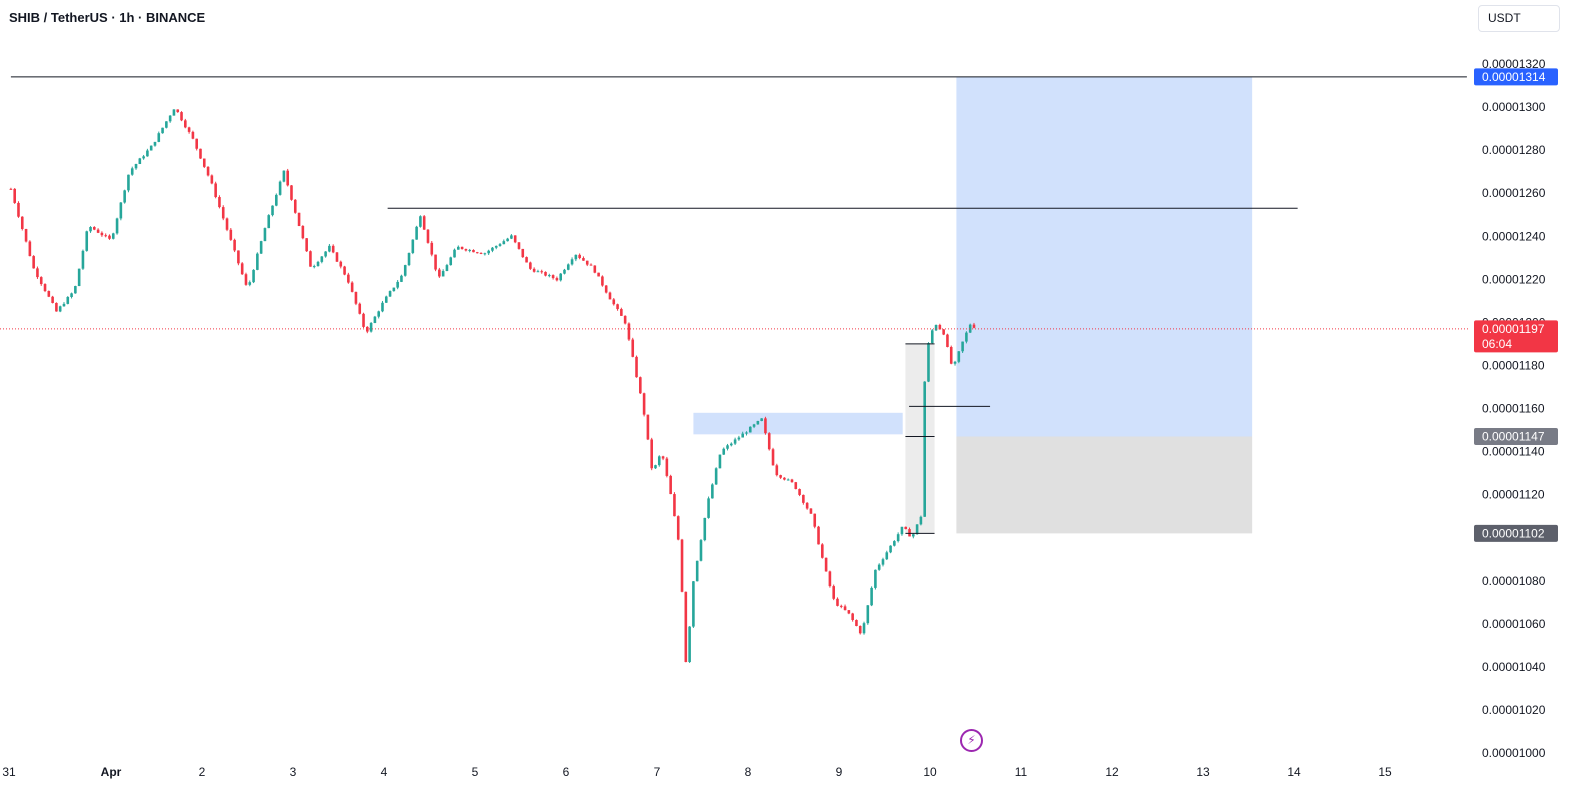 The image size is (1575, 791). I want to click on lightning-icon: ⚡, so click(971, 740).